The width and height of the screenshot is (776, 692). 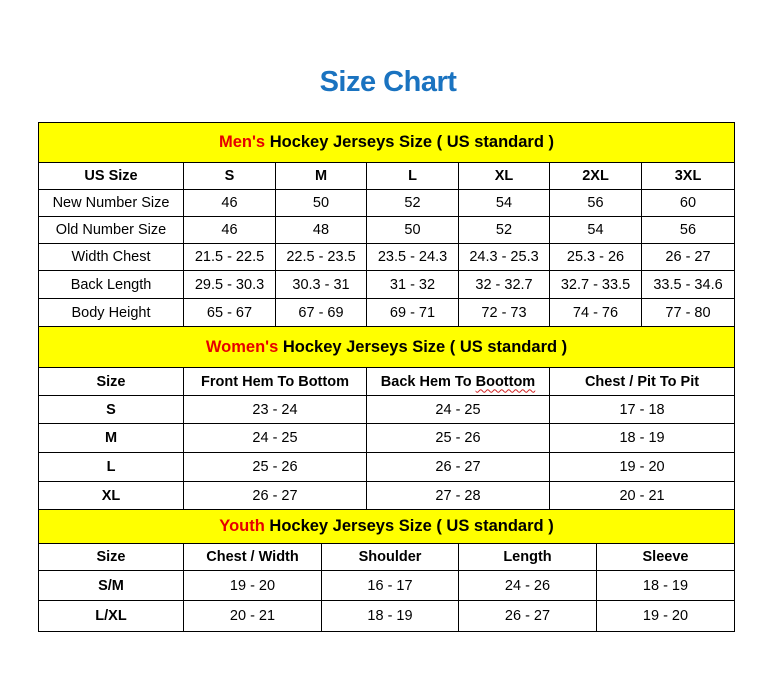 What do you see at coordinates (504, 312) in the screenshot?
I see `table-cell: 72 - 73` at bounding box center [504, 312].